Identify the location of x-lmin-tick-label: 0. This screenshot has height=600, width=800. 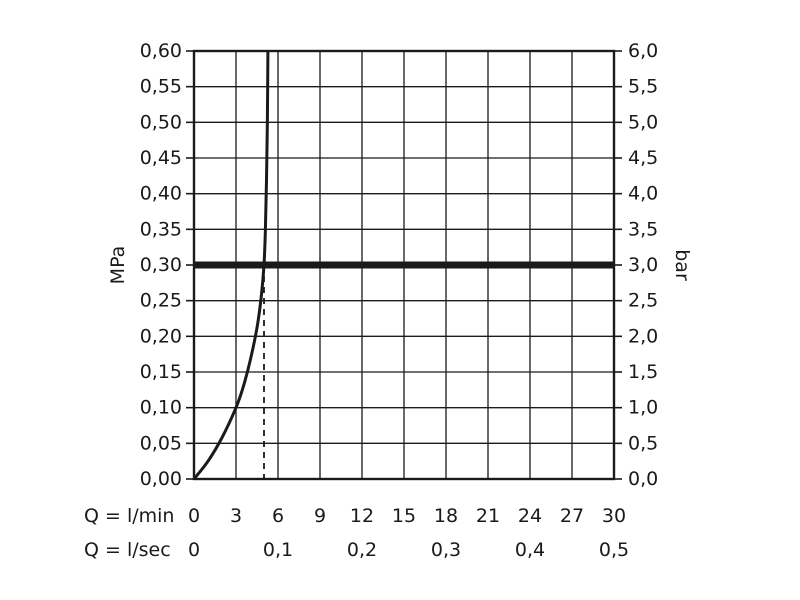
(194, 516).